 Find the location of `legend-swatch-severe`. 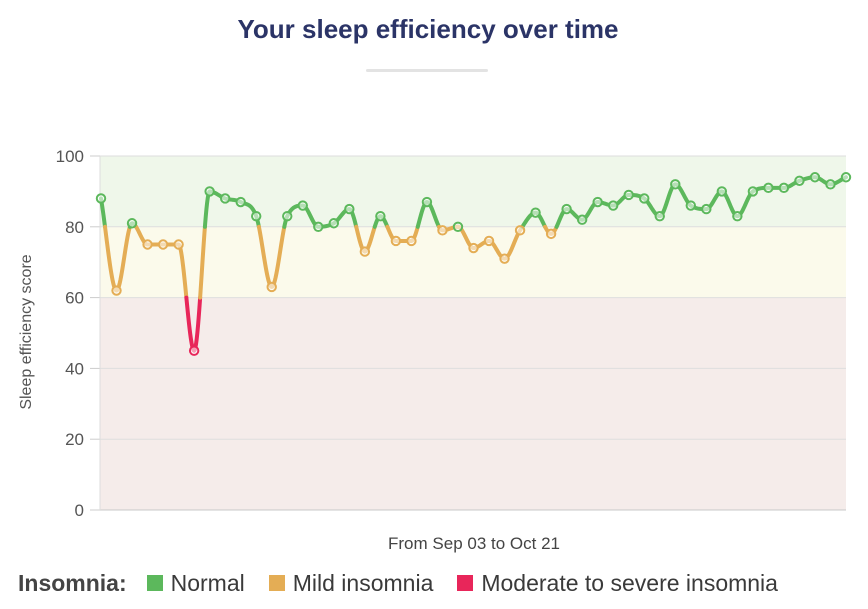

legend-swatch-severe is located at coordinates (465, 583).